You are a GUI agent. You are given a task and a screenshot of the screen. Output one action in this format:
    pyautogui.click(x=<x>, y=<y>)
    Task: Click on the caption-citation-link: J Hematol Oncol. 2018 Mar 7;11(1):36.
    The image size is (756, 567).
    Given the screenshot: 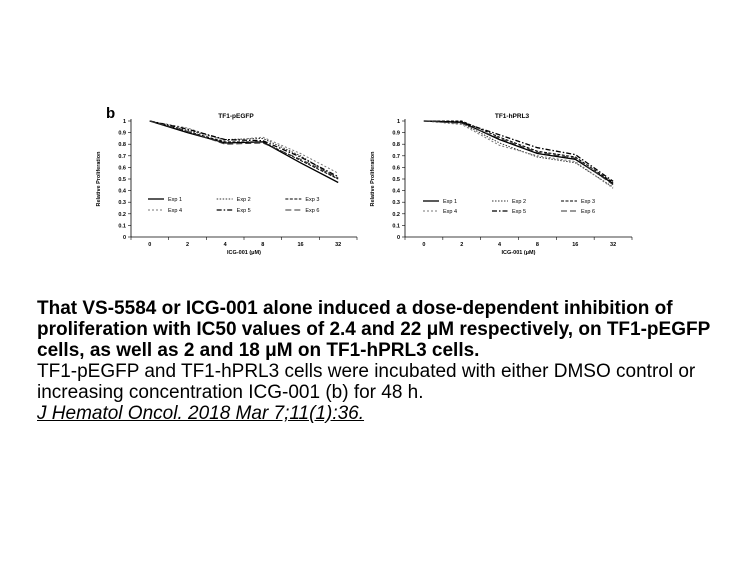 What is the action you would take?
    pyautogui.click(x=201, y=413)
    